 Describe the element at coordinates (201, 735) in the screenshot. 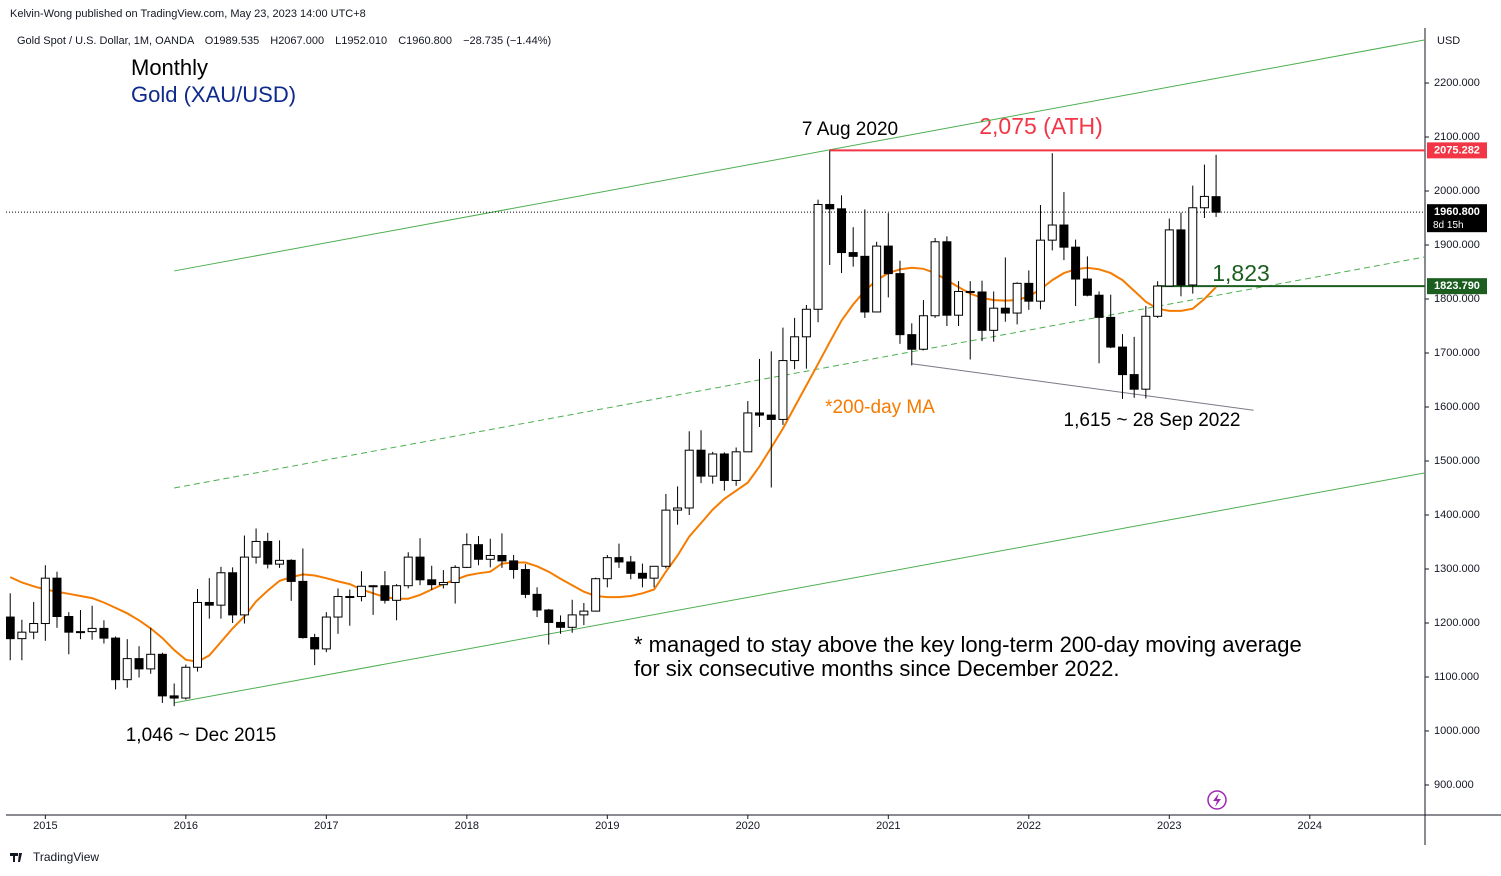

I see `annotation: 1,046 ~ Dec 2015` at that location.